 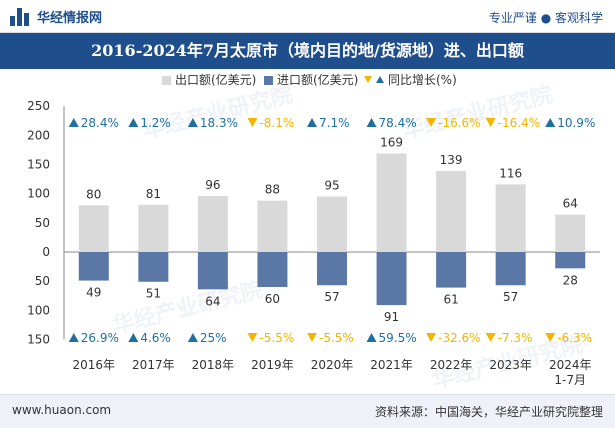 I want to click on x-tick-label: 2021年, so click(x=391, y=365).